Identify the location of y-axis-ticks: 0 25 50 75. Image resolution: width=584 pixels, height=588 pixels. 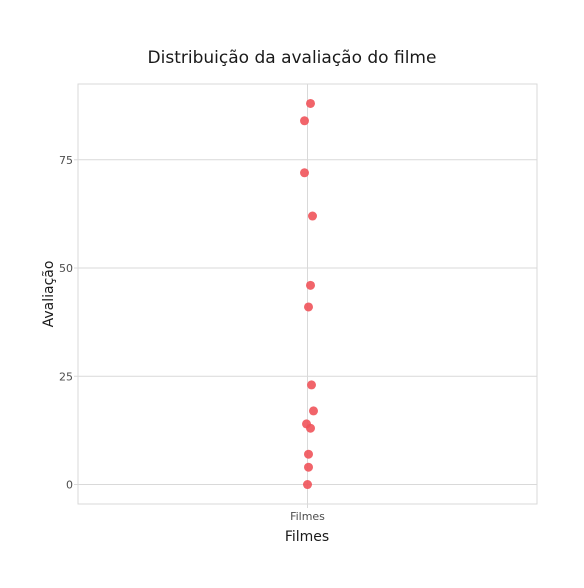
(68, 323).